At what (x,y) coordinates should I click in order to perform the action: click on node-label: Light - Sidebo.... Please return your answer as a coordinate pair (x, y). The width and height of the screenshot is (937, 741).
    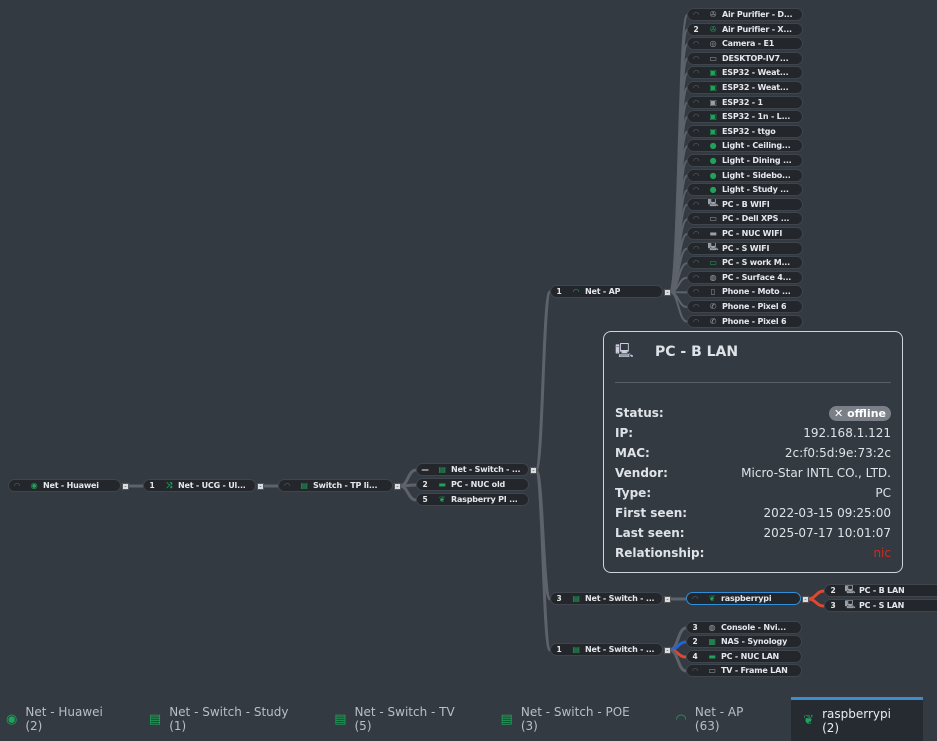
    Looking at the image, I should click on (756, 175).